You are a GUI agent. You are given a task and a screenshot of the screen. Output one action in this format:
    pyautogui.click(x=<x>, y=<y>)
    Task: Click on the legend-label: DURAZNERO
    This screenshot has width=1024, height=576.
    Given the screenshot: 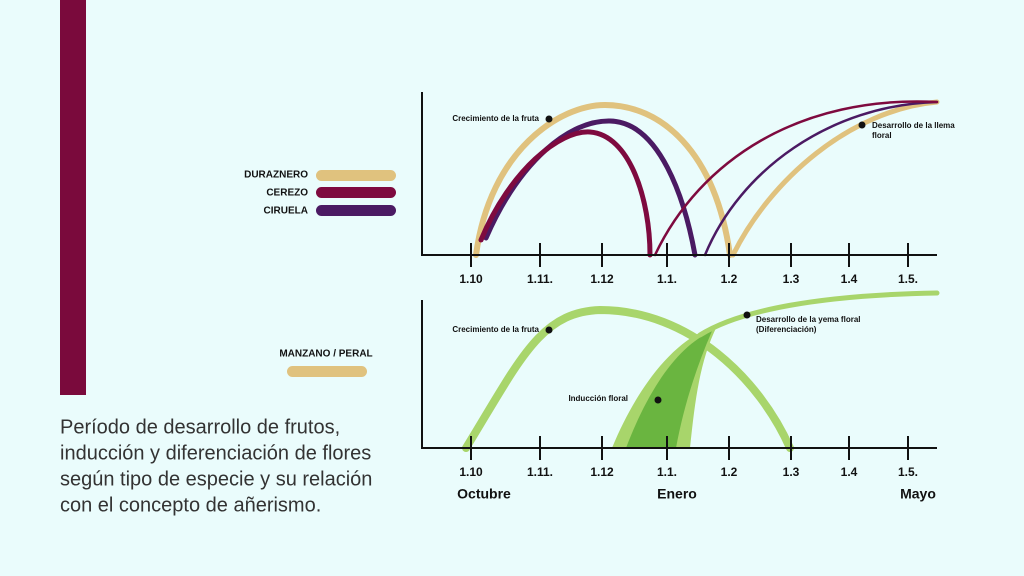 What is the action you would take?
    pyautogui.click(x=276, y=175)
    